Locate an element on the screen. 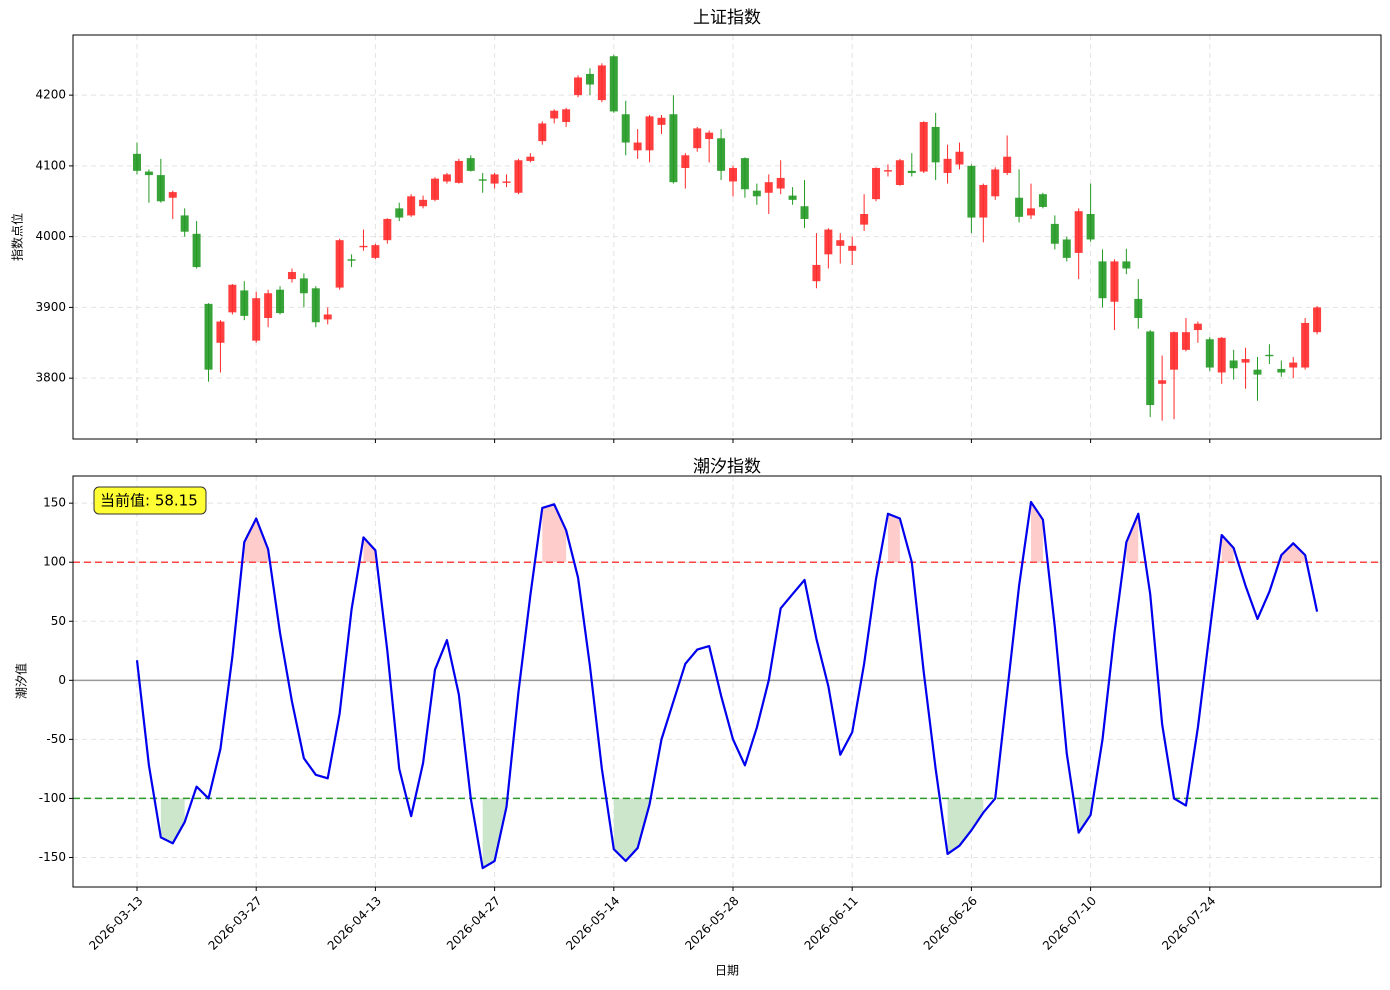 The height and width of the screenshot is (990, 1390). annotation-box is located at coordinates (150, 500).